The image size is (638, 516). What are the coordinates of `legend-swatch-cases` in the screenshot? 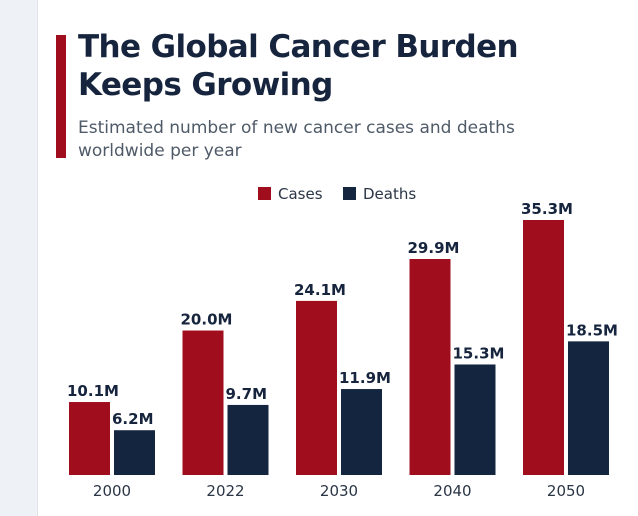 It's located at (264, 193).